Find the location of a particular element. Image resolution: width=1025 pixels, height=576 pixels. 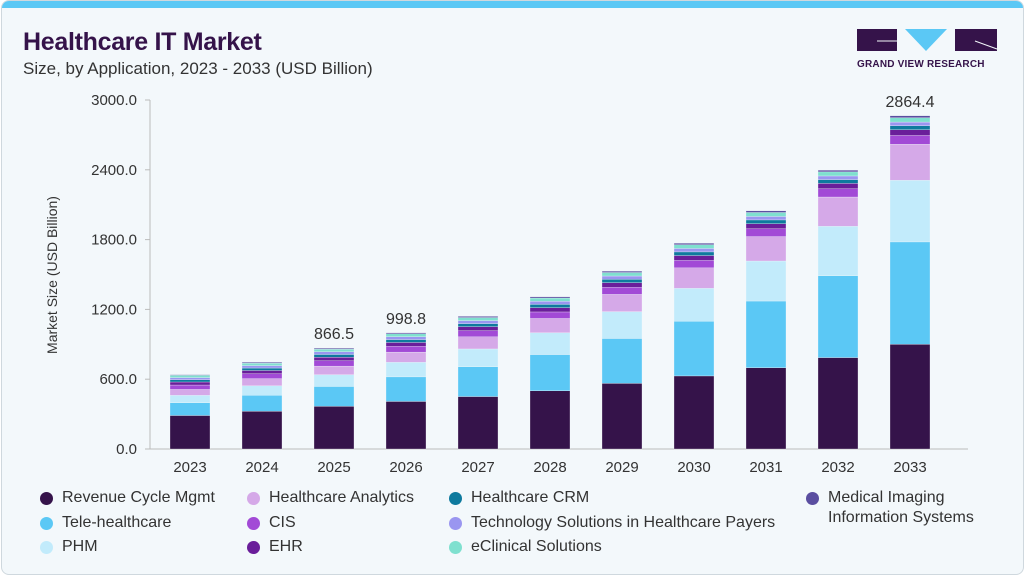

bar-segment-healthcare-crm-2031 is located at coordinates (766, 221).